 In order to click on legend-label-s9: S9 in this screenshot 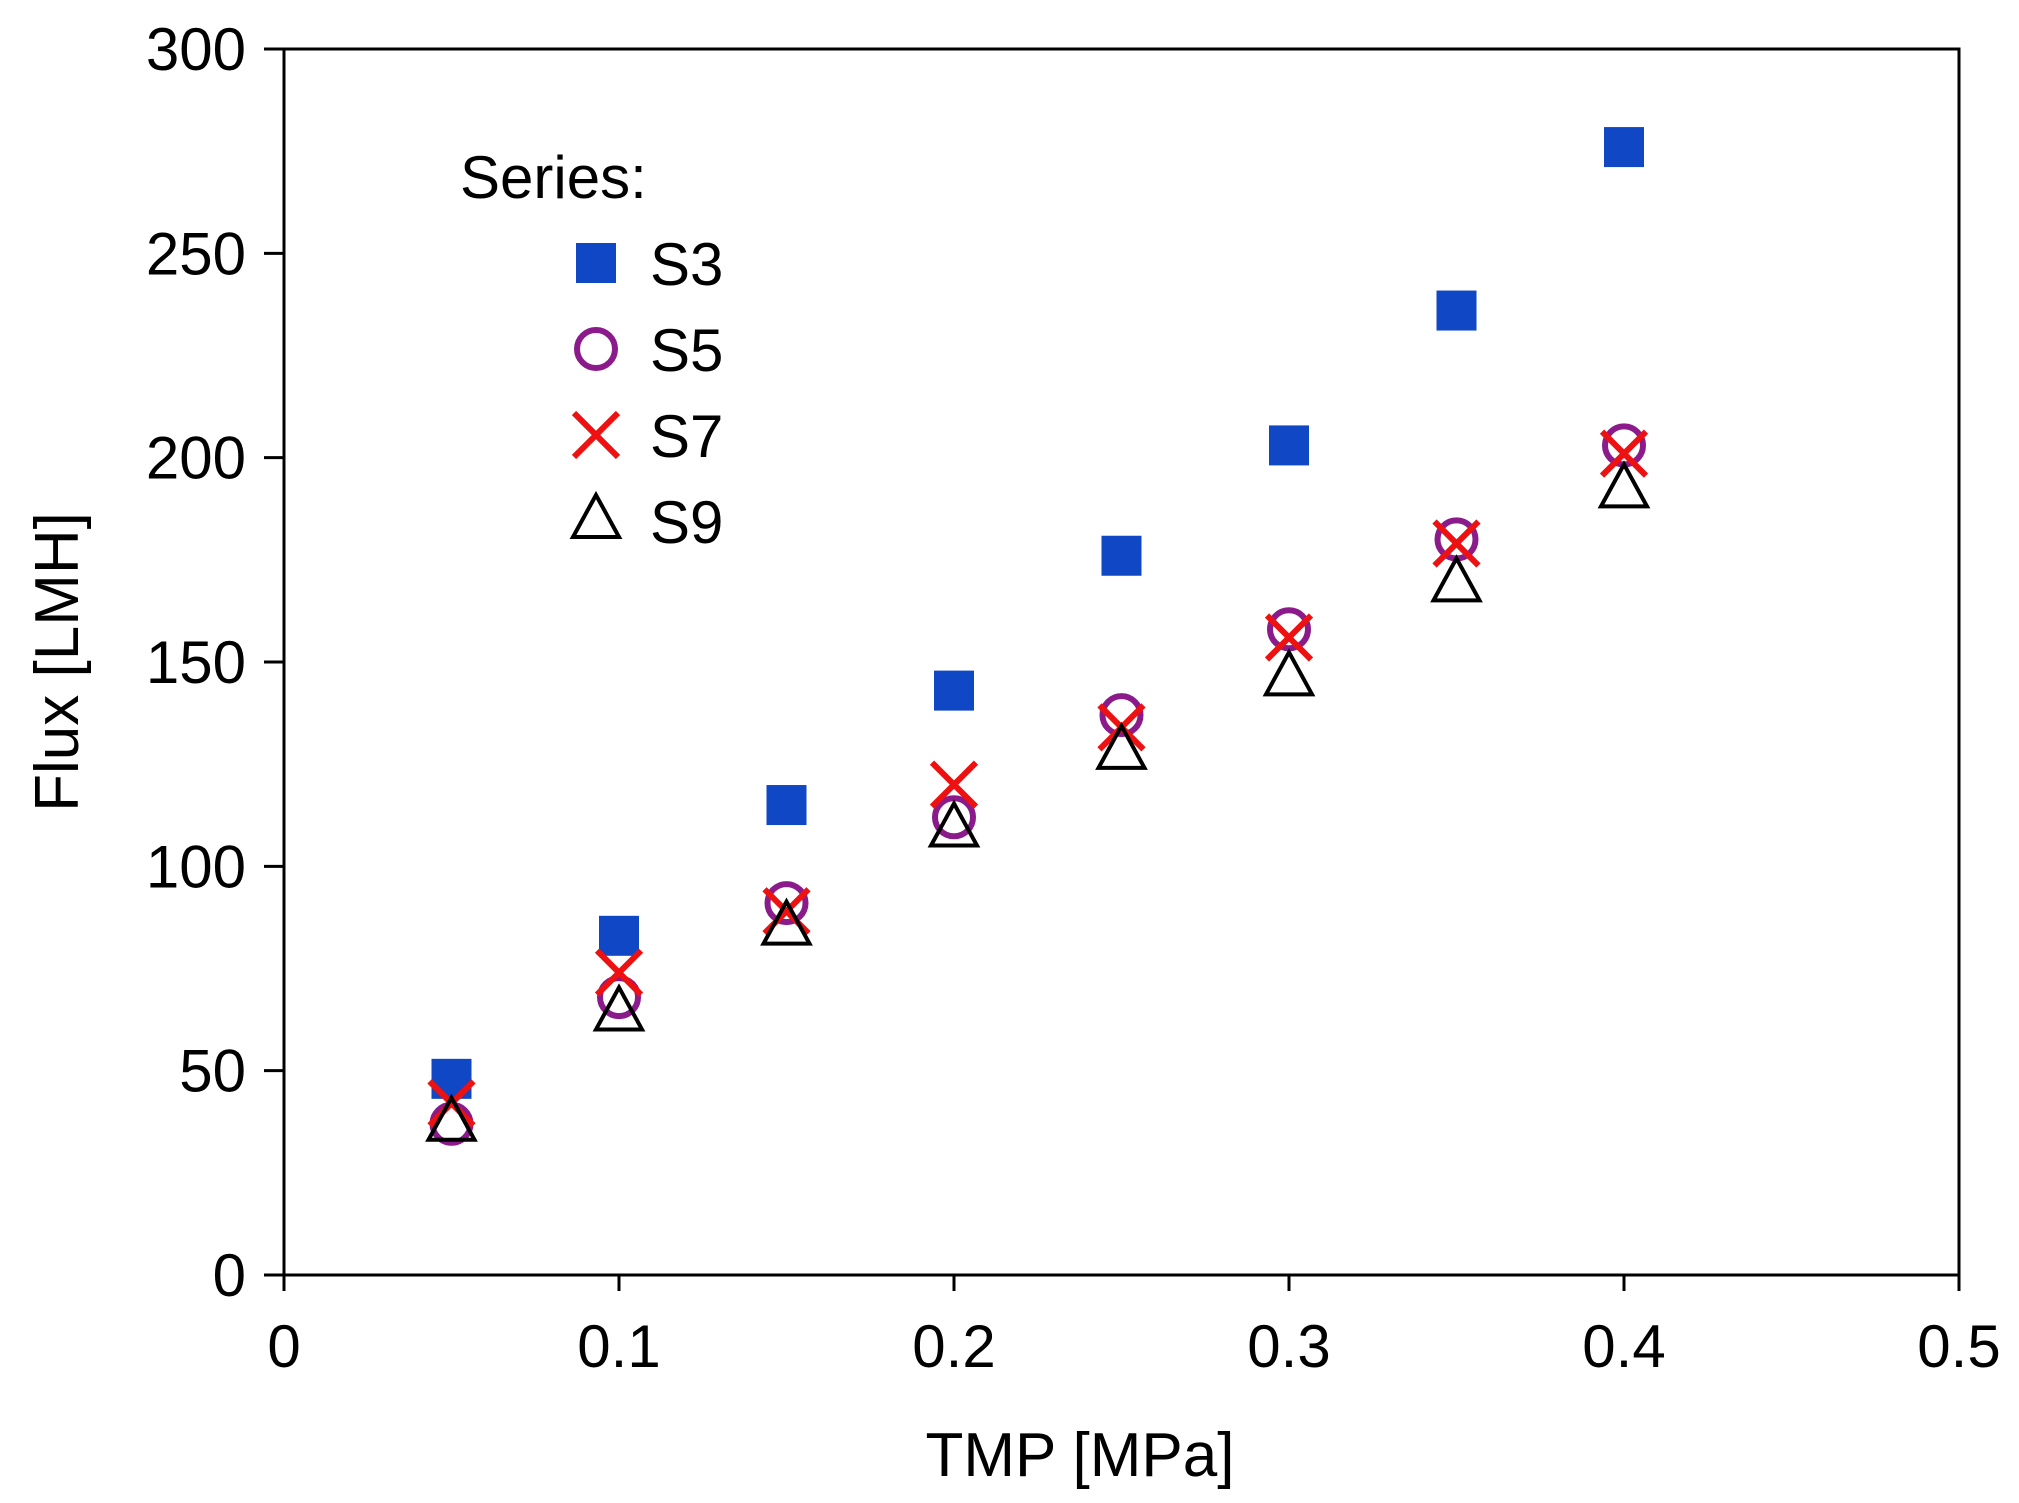, I will do `click(686, 522)`.